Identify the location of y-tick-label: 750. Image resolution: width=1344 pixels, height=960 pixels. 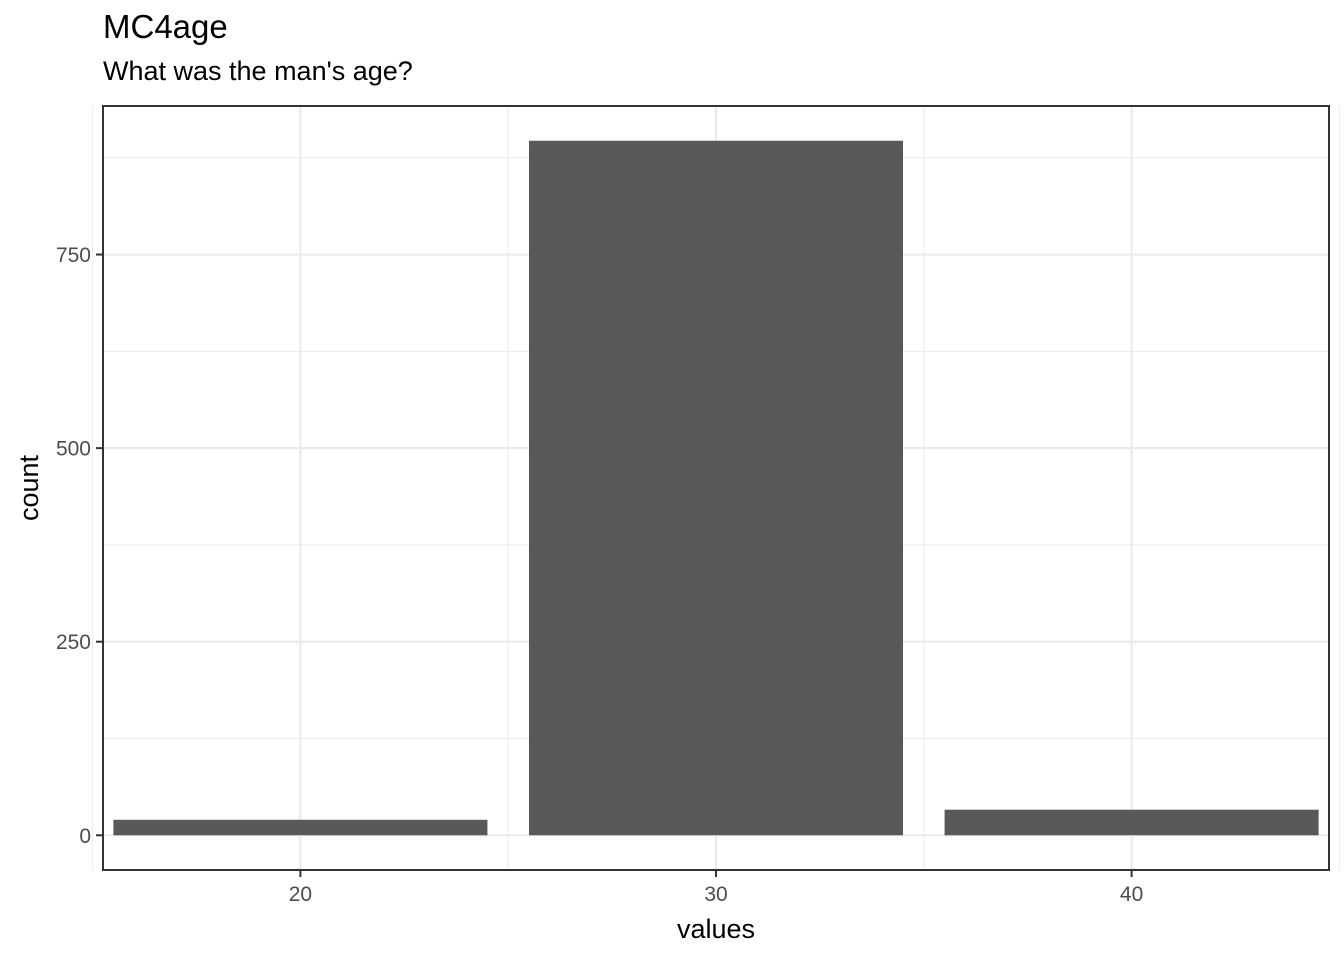
(73, 255).